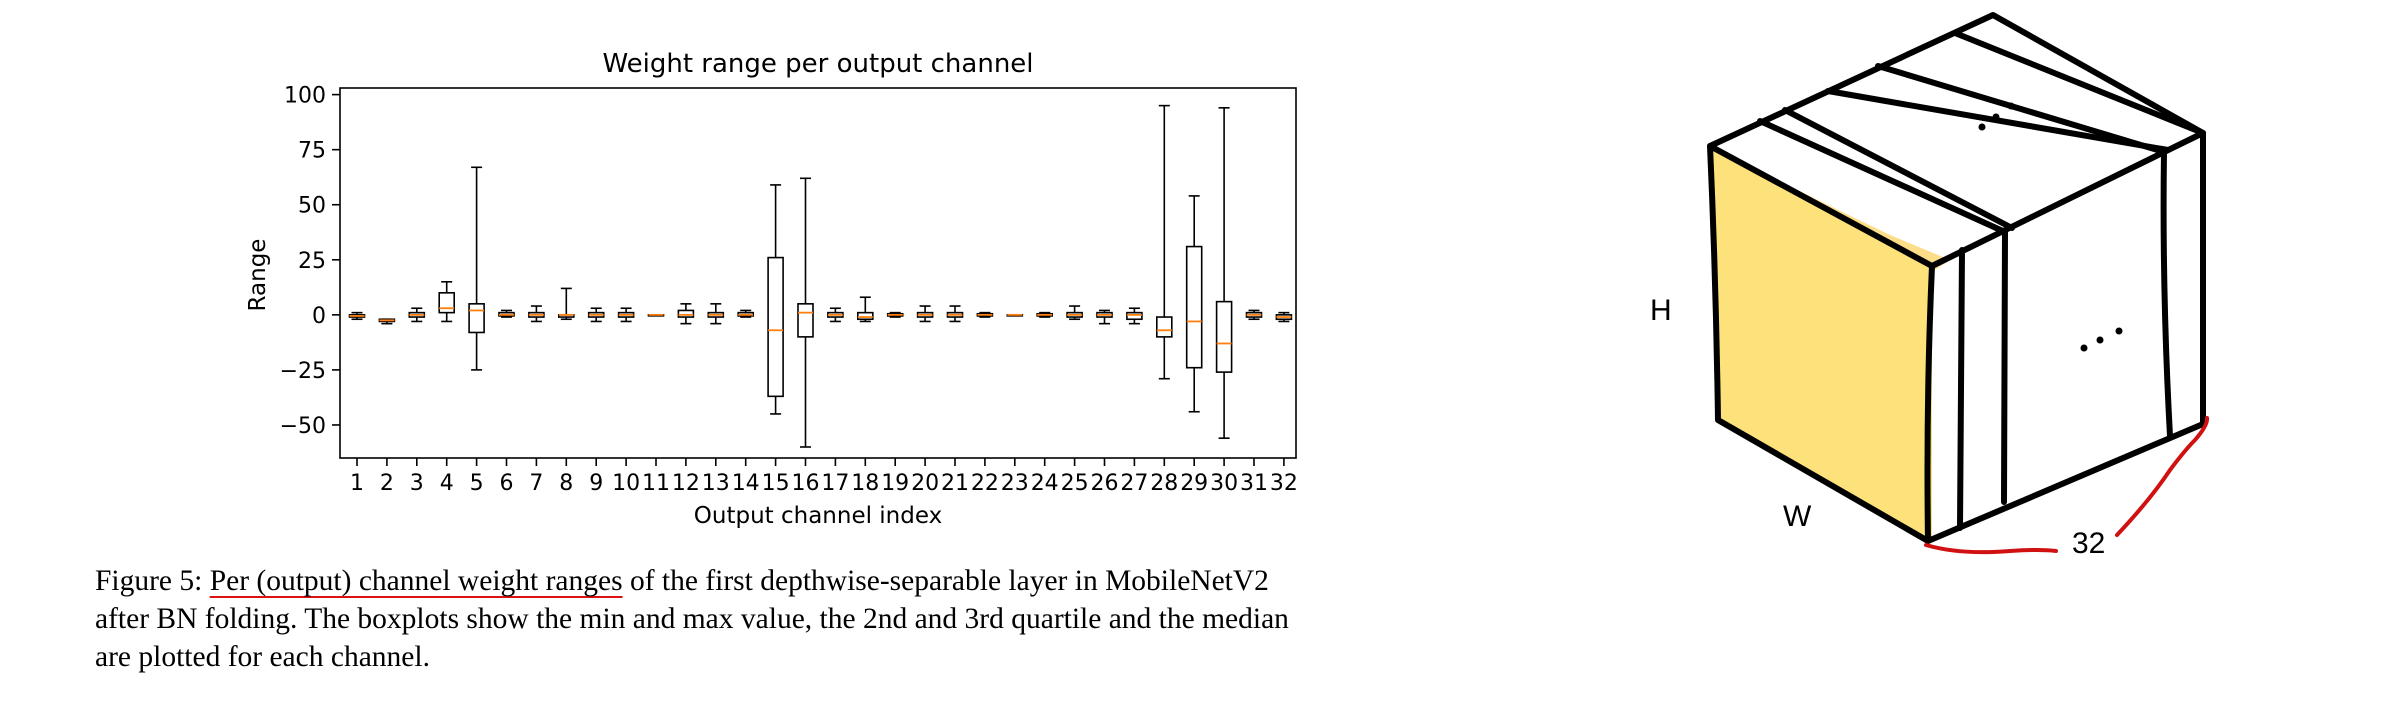 The width and height of the screenshot is (2388, 714). I want to click on front-face-fill, so click(1822, 344).